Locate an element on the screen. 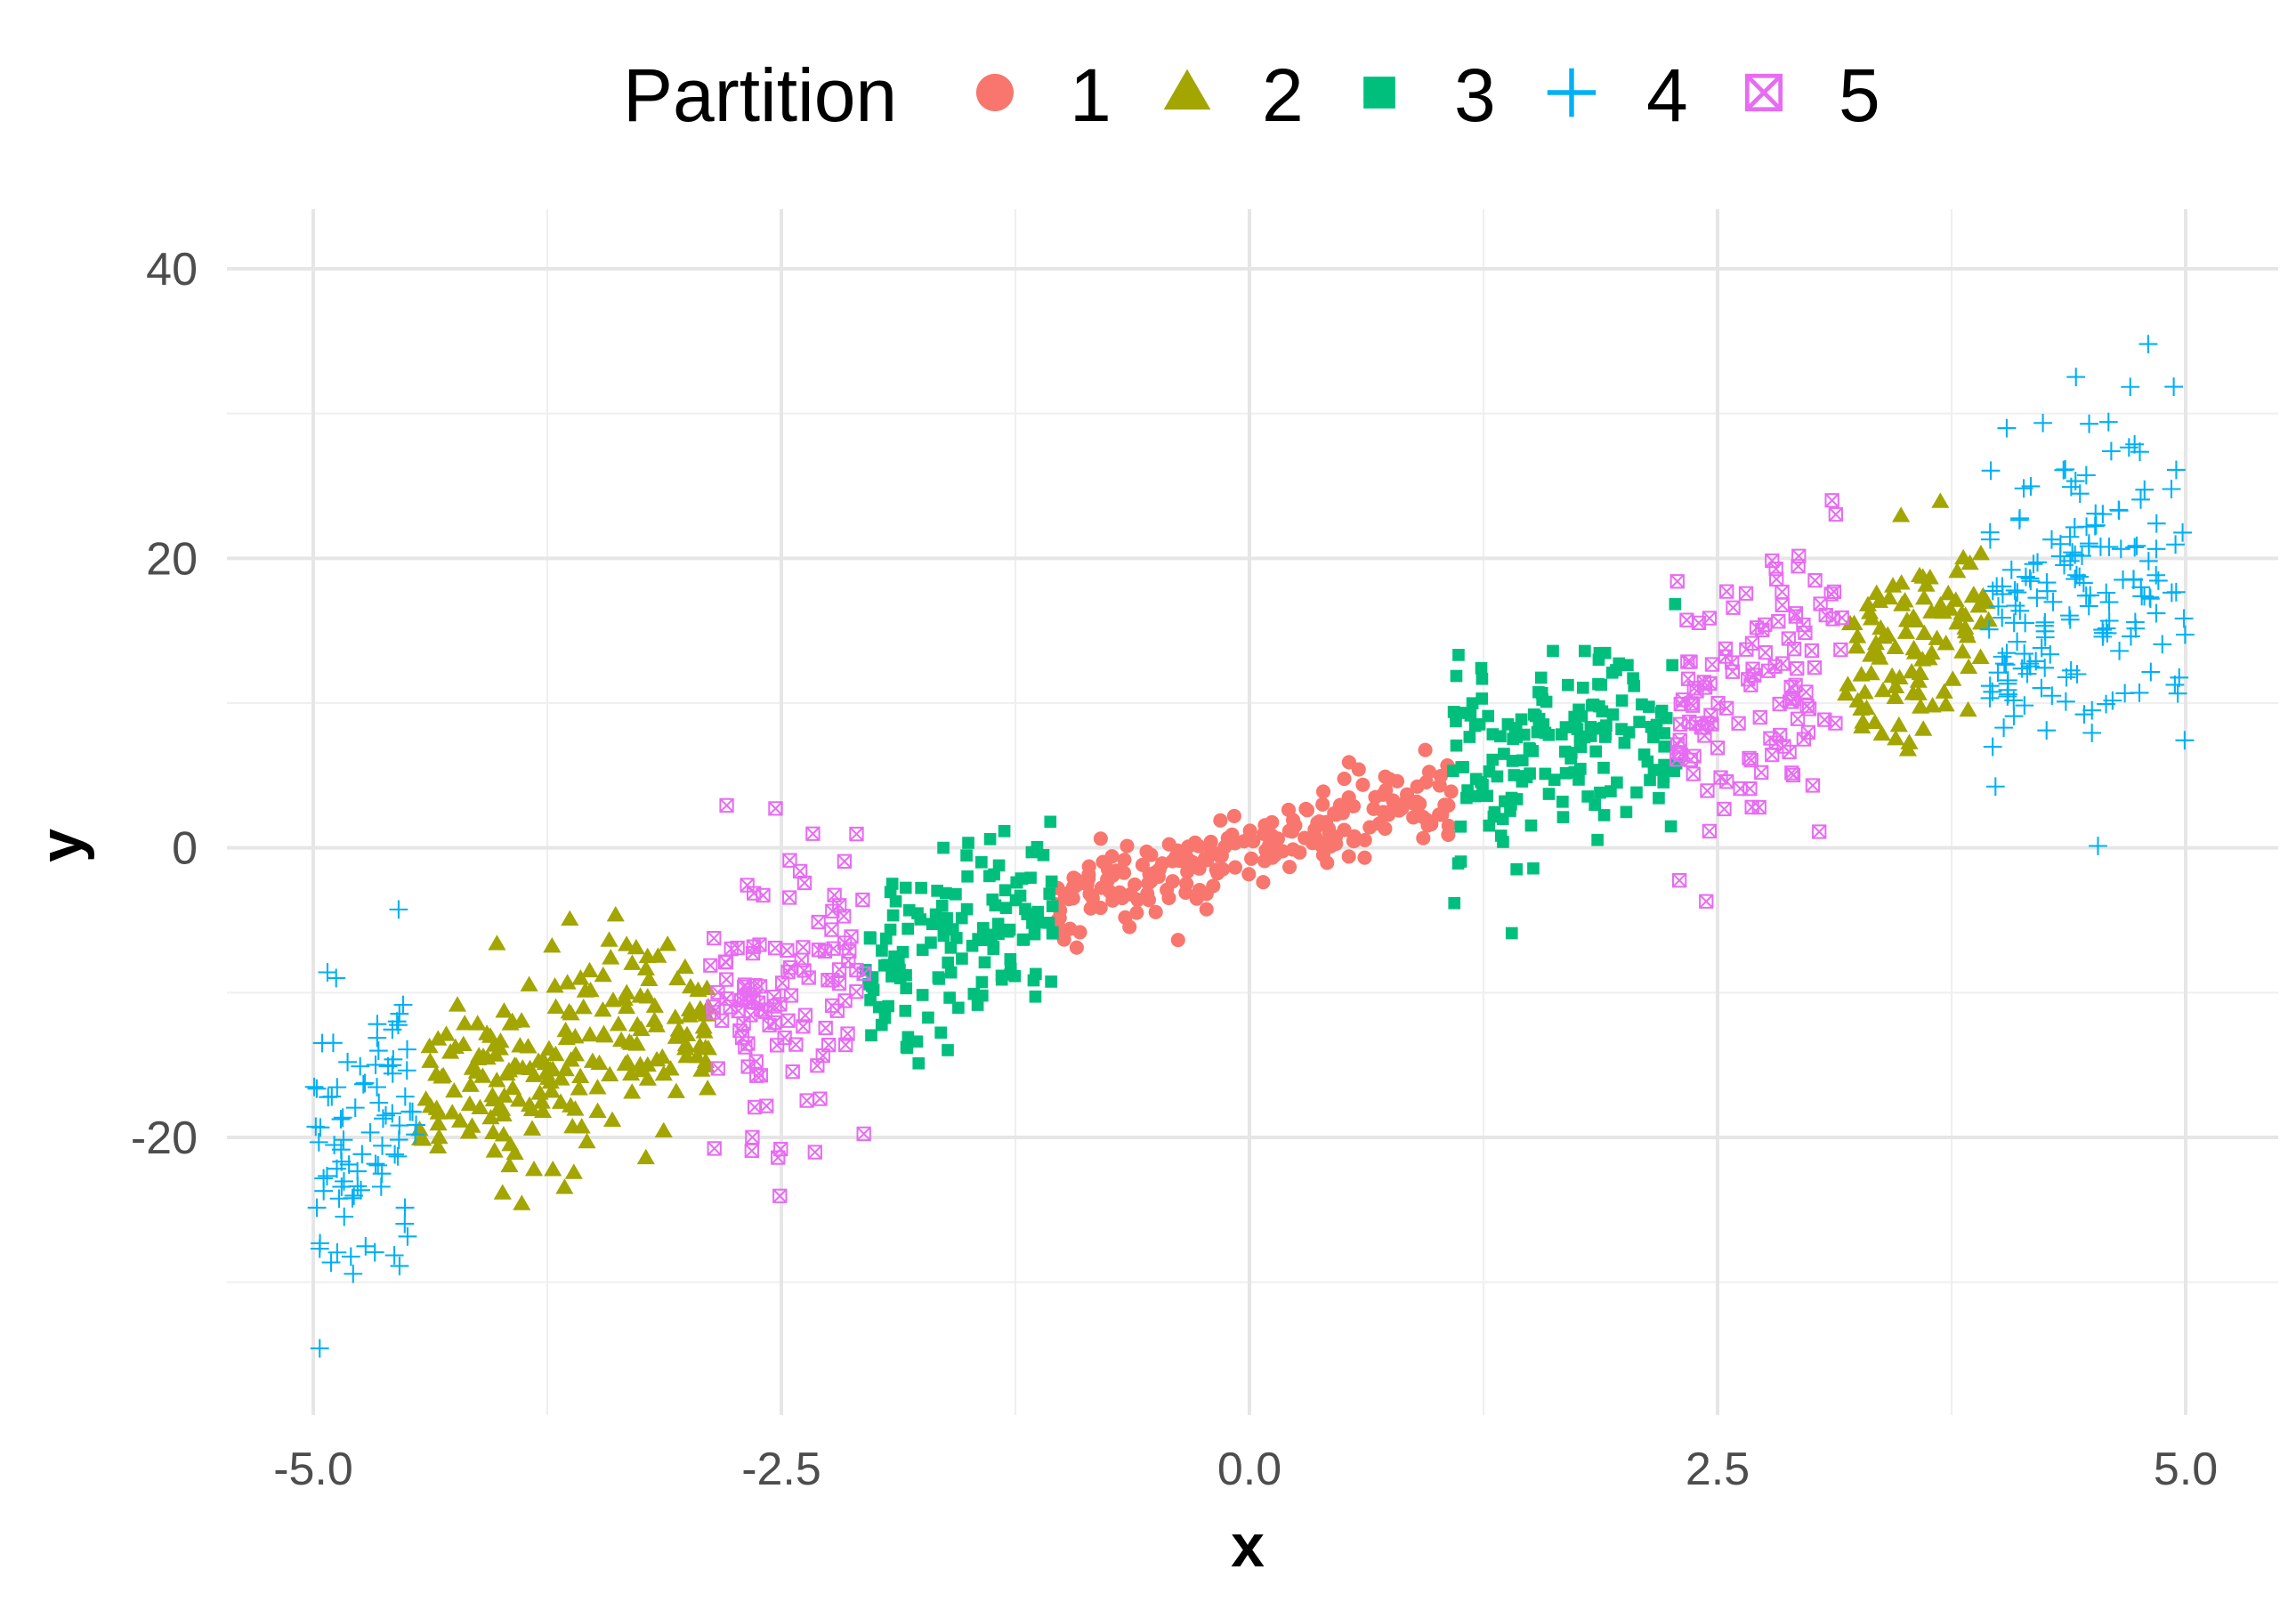  x-tick-label: 0.0 is located at coordinates (1249, 1470).